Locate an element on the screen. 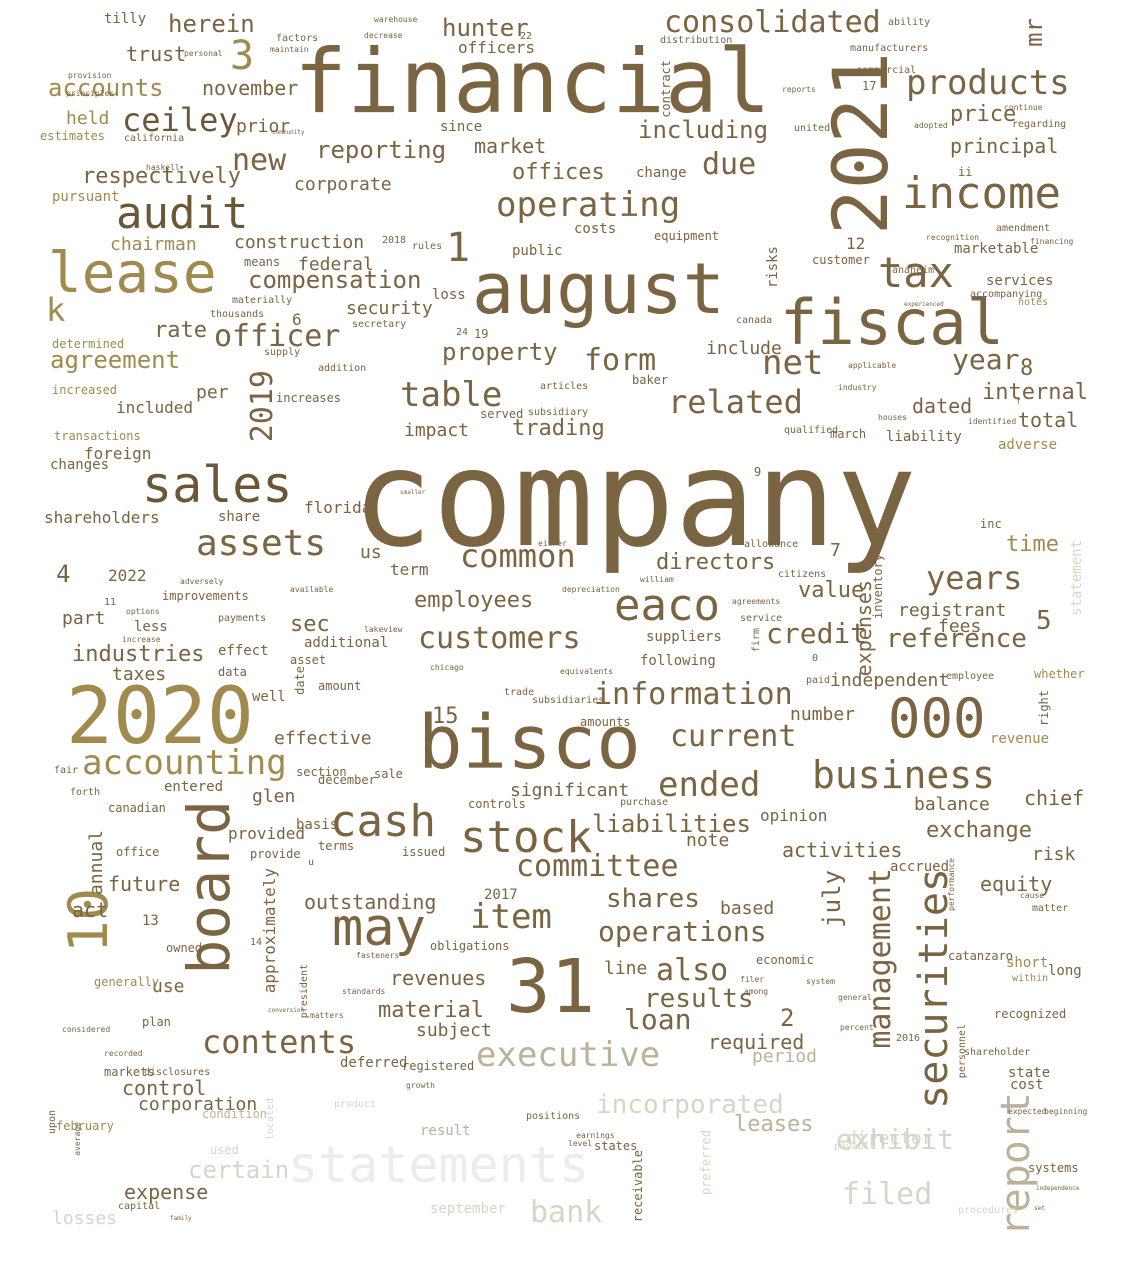  word-provide: provide is located at coordinates (275, 854).